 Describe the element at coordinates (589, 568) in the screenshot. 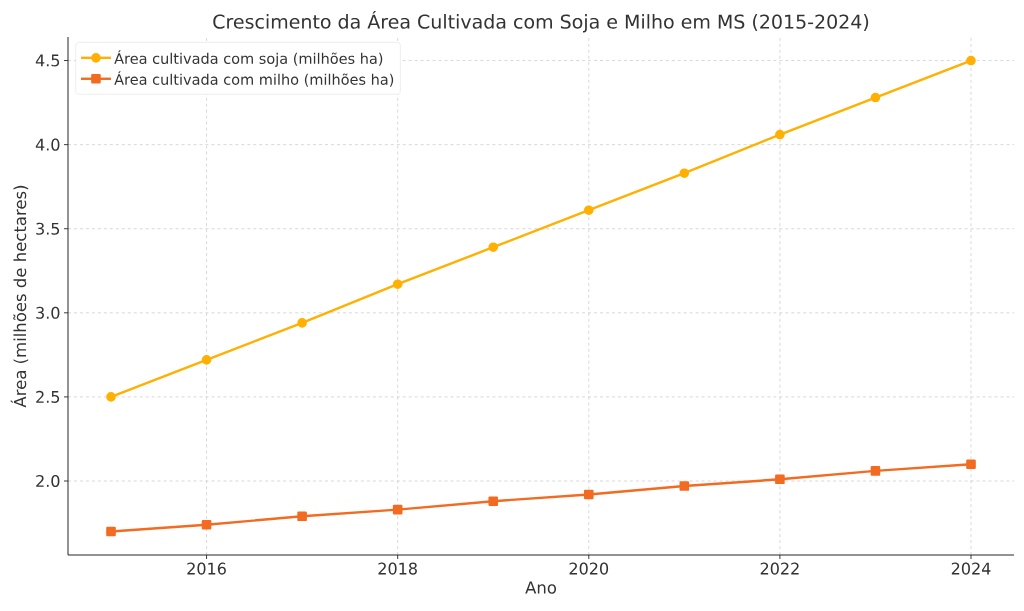

I see `x-tick-label: 2020` at that location.